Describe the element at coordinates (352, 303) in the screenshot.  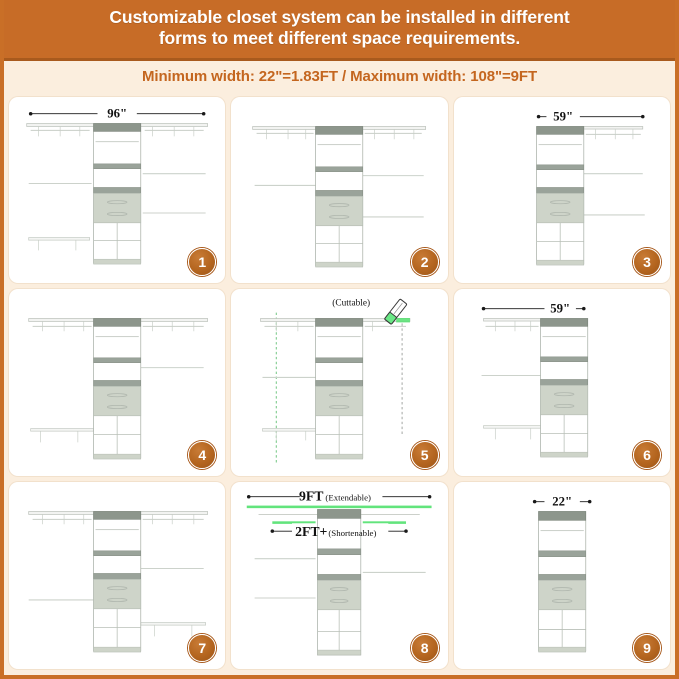
I see `cuttable-label: (Cuttable)` at that location.